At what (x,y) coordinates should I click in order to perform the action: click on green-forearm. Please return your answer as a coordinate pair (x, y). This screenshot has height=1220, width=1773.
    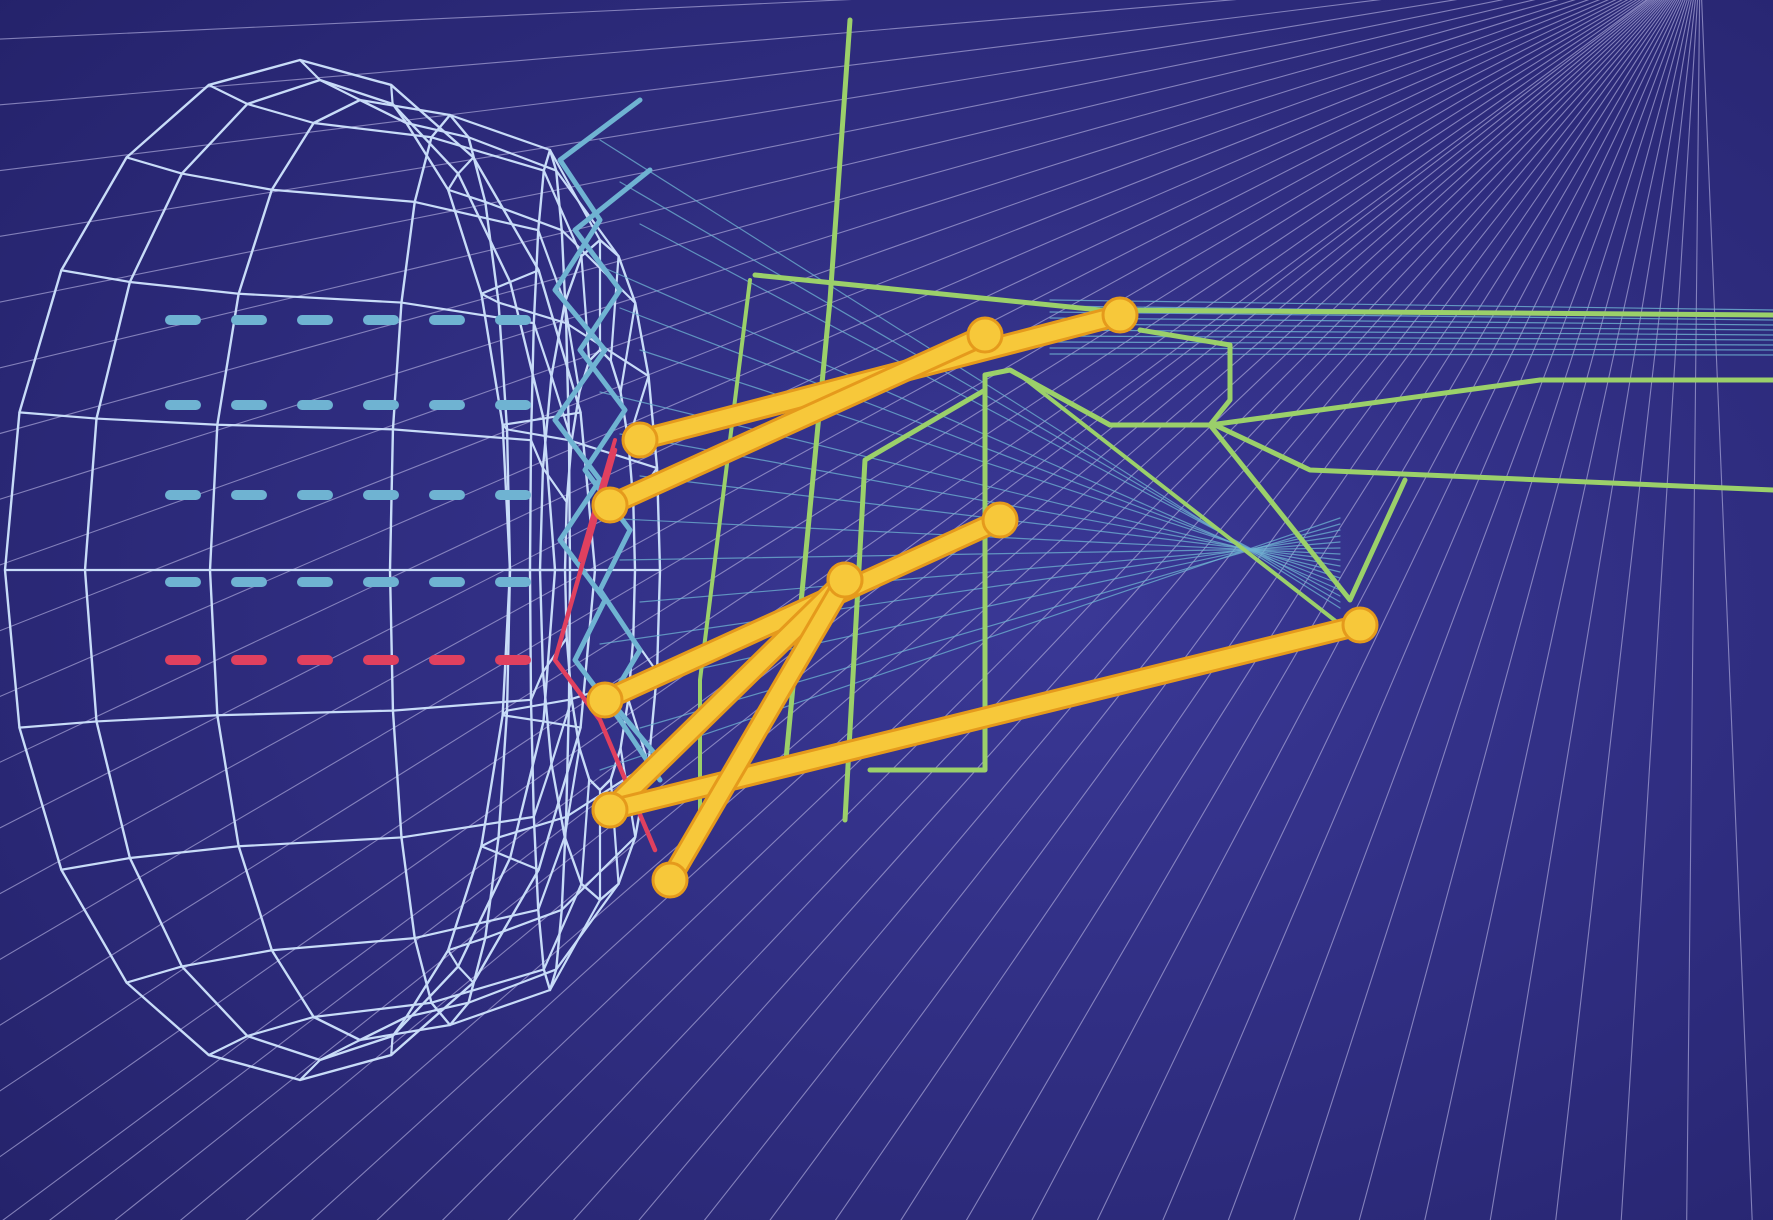
    Looking at the image, I should click on (1490, 402).